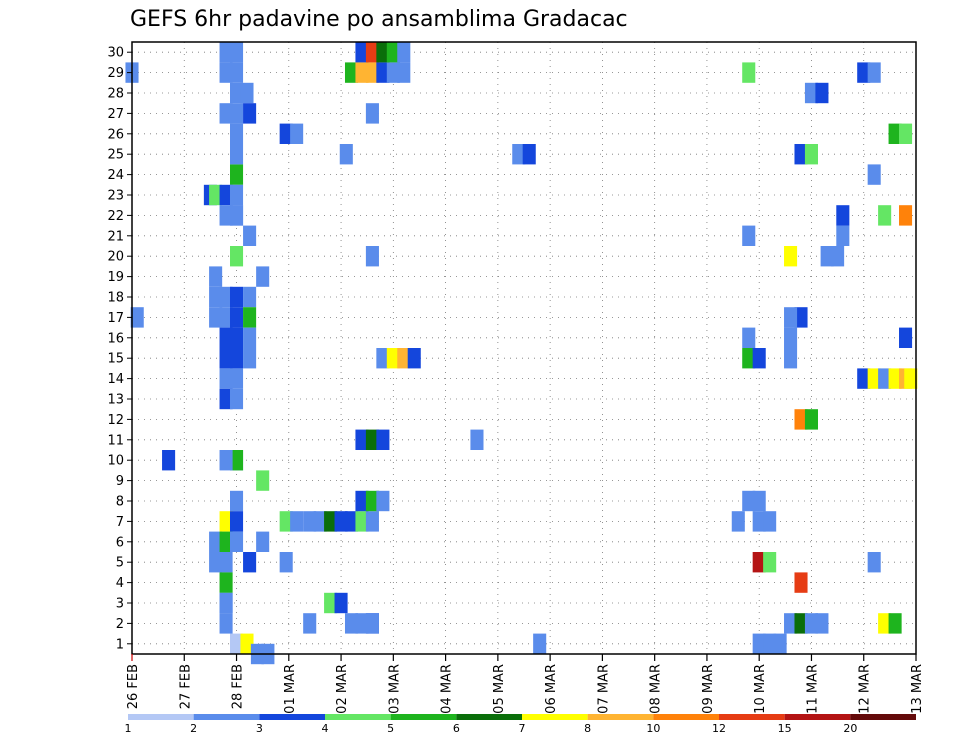 The image size is (960, 742). What do you see at coordinates (259, 728) in the screenshot?
I see `colorbar-label: 3` at bounding box center [259, 728].